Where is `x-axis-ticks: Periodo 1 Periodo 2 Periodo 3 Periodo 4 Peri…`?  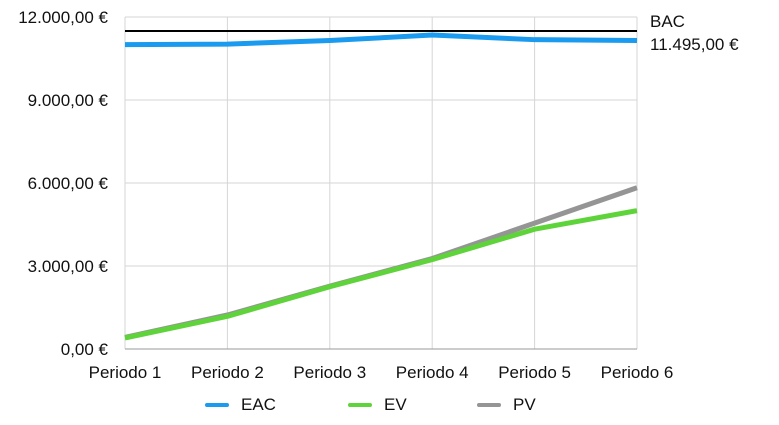
x-axis-ticks: Periodo 1 Periodo 2 Periodo 3 Periodo 4 Peri… is located at coordinates (381, 372).